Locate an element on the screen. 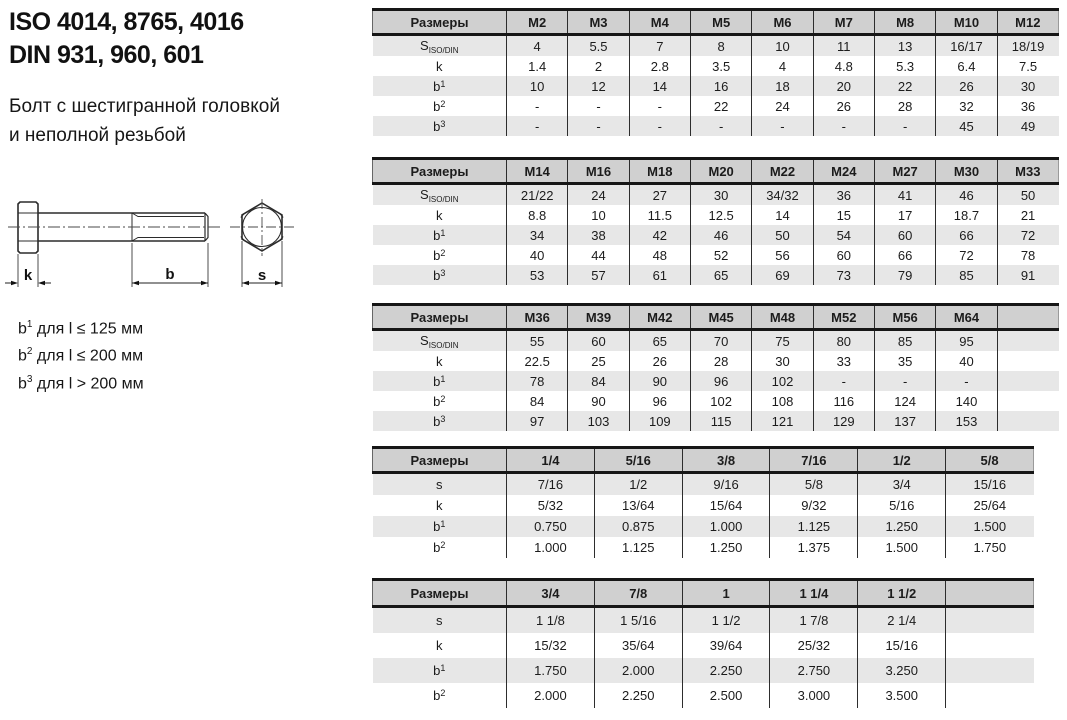  dimension-value: 1.750 is located at coordinates (550, 670).